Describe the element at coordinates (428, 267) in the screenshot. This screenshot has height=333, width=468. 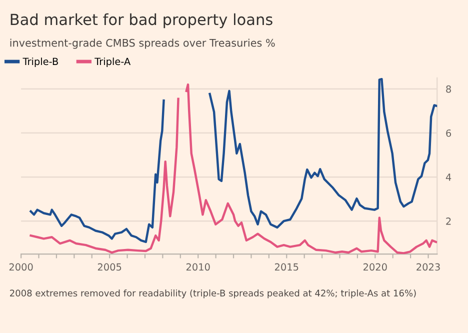
I see `x-tick-label: 2023` at that location.